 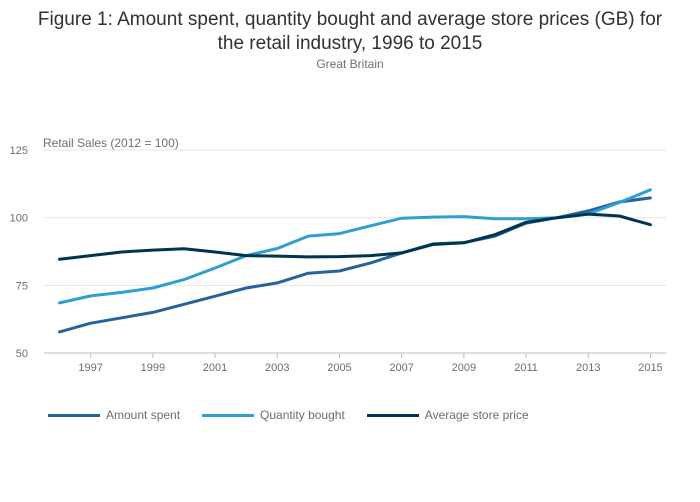 I want to click on x-tick-label-2015: 2015, so click(x=650, y=368).